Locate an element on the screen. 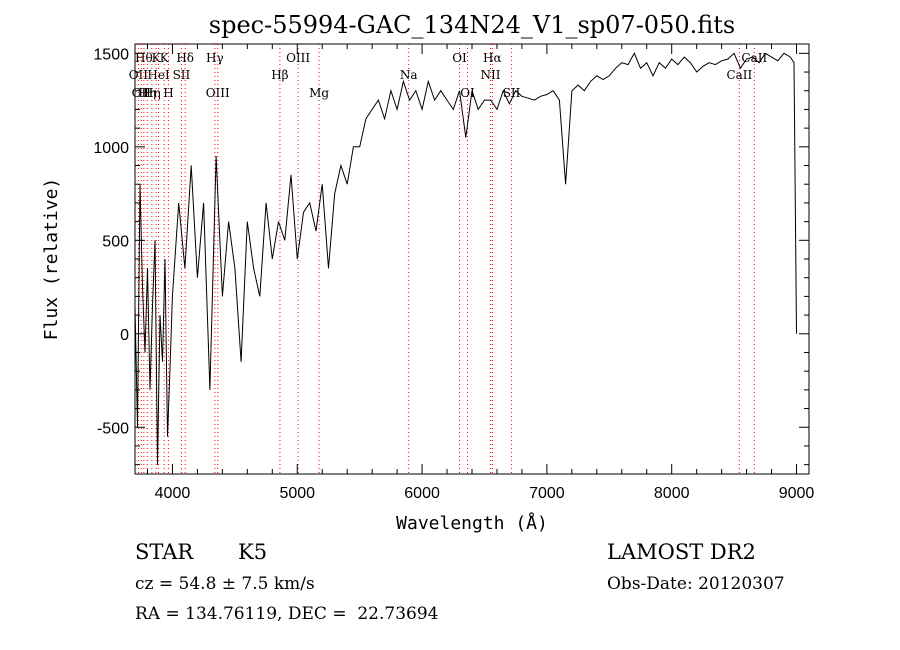 The image size is (900, 650). line-marker-label-21: SII is located at coordinates (512, 93).